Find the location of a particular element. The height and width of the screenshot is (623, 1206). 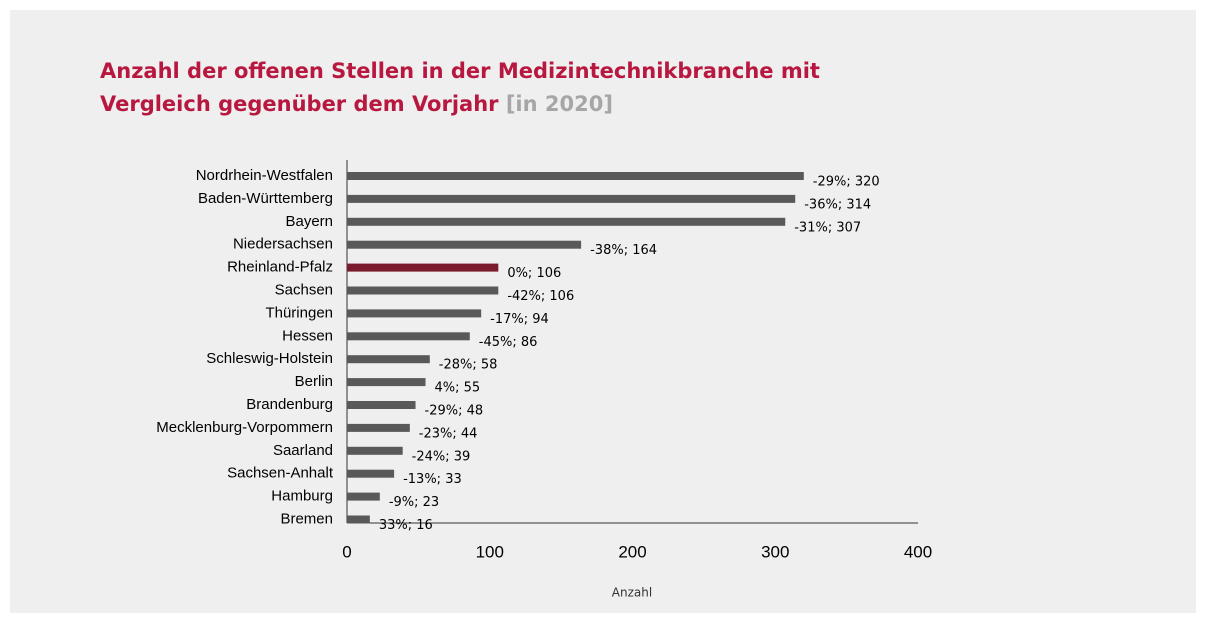

y-tick-label: Hamburg is located at coordinates (302, 496).